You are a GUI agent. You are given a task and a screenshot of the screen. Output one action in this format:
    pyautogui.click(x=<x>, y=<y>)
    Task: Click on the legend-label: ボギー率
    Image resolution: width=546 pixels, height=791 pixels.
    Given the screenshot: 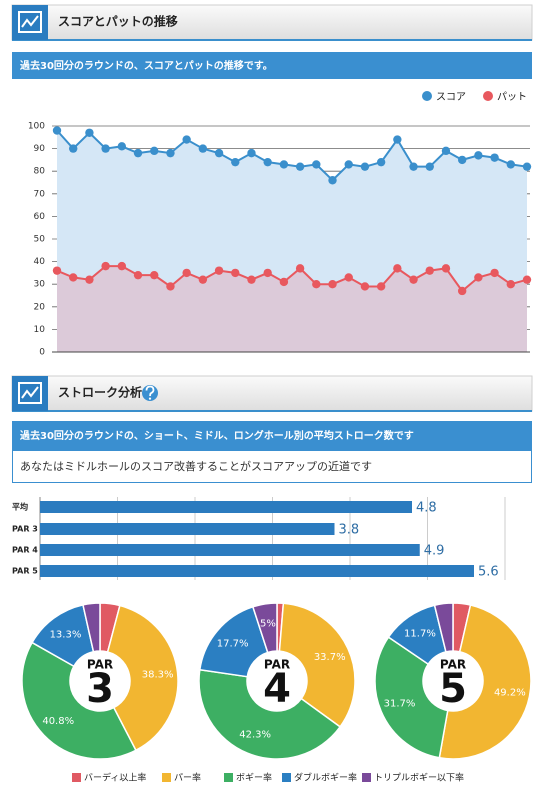 What is the action you would take?
    pyautogui.click(x=254, y=778)
    